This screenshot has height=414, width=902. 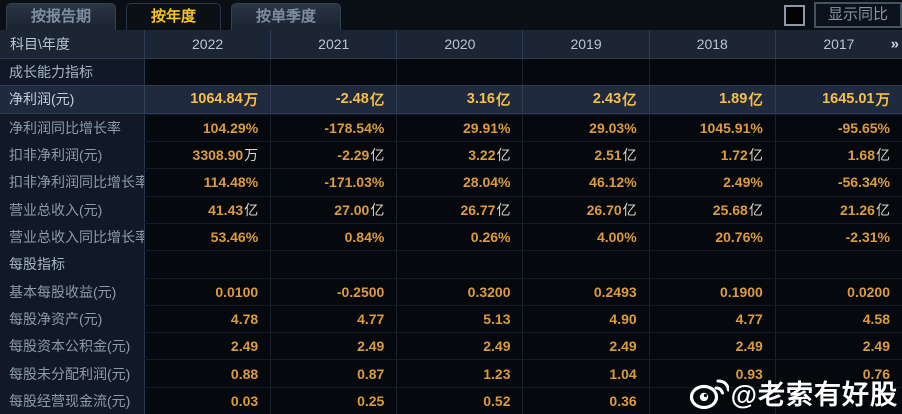 What do you see at coordinates (208, 182) in the screenshot?
I see `value-cell: 114.48%` at bounding box center [208, 182].